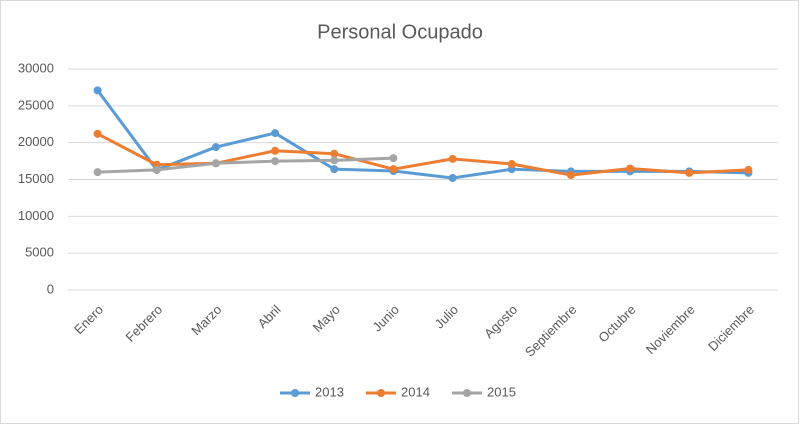  What do you see at coordinates (36, 67) in the screenshot?
I see `y-tick-label: 30000` at bounding box center [36, 67].